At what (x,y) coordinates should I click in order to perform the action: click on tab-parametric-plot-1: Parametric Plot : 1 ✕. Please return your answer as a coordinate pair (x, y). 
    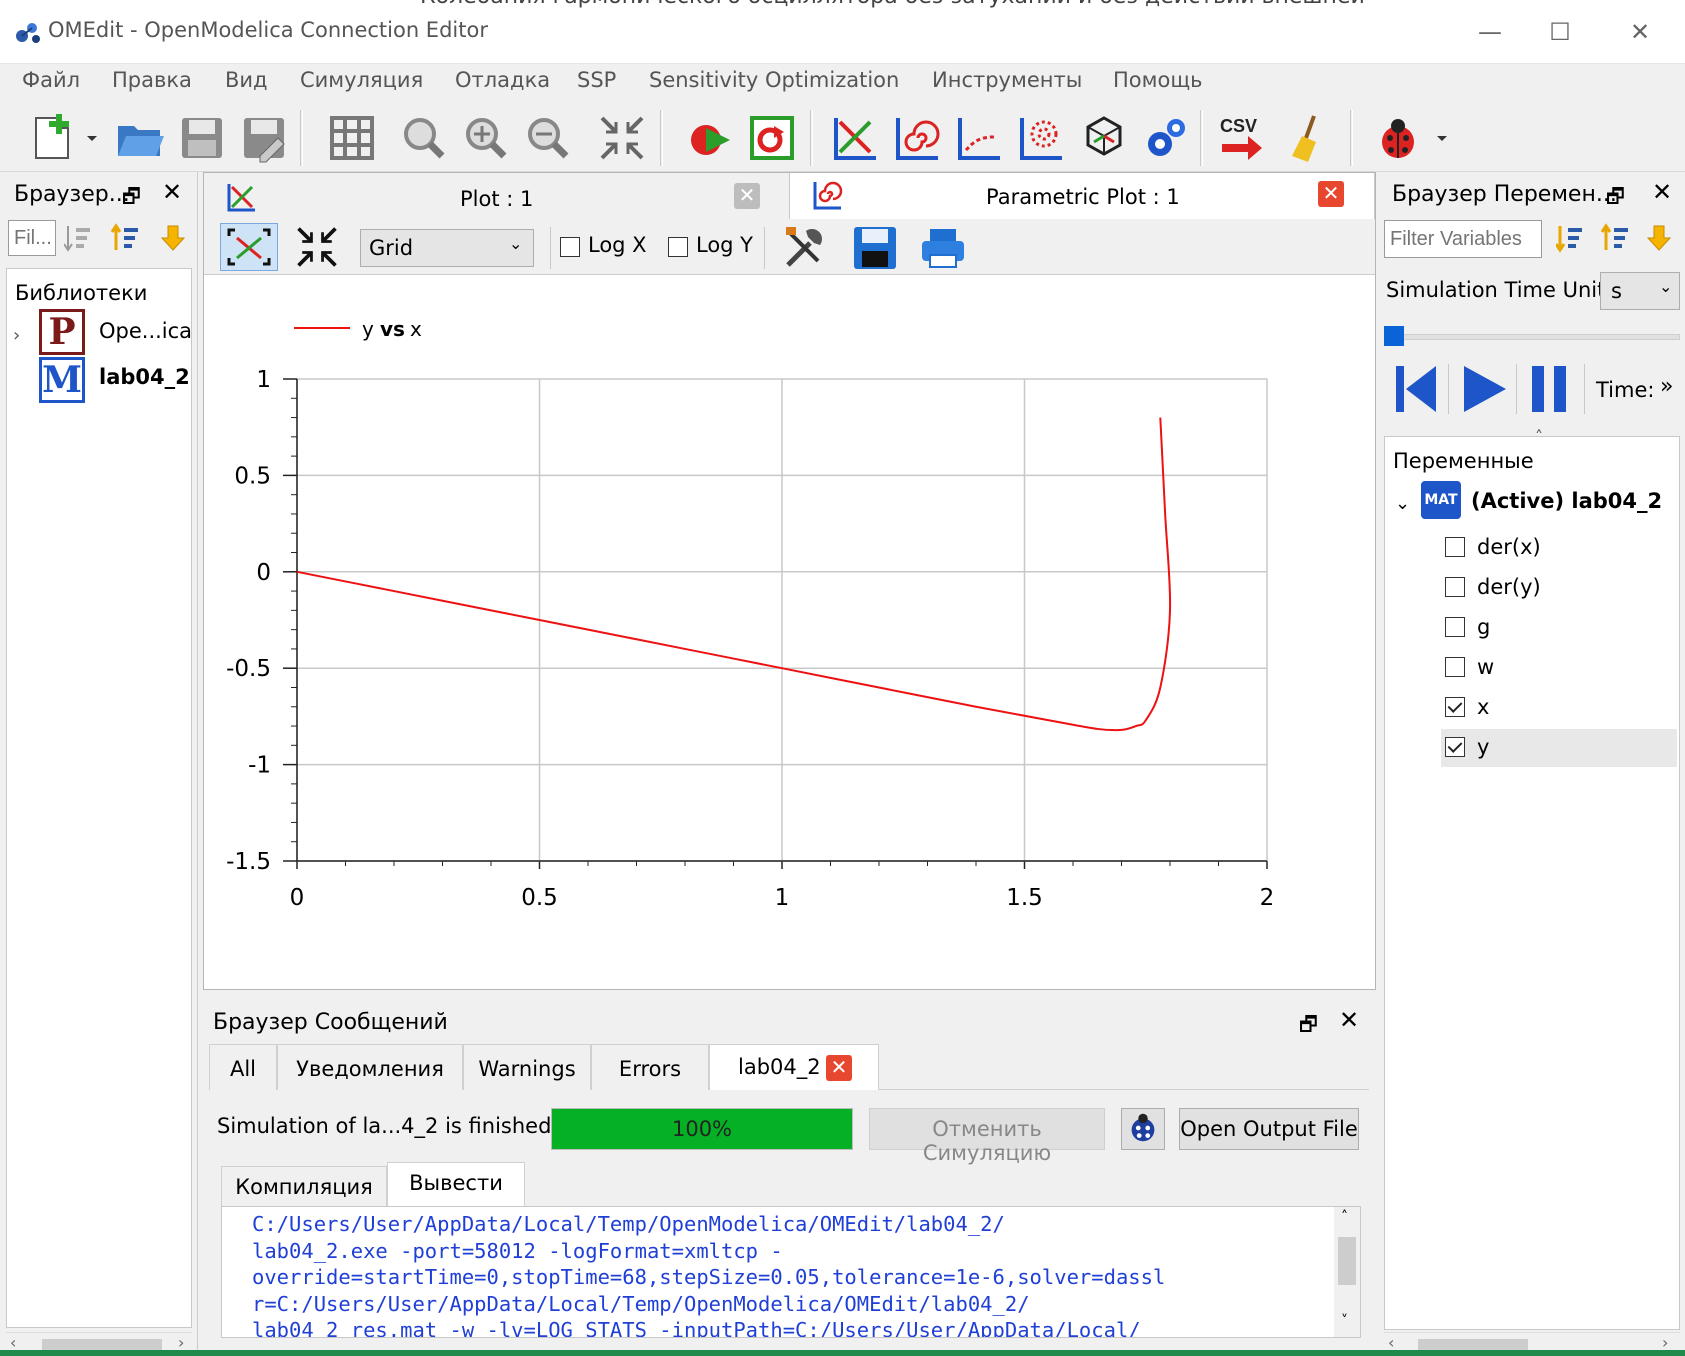
    Looking at the image, I should click on (1082, 196).